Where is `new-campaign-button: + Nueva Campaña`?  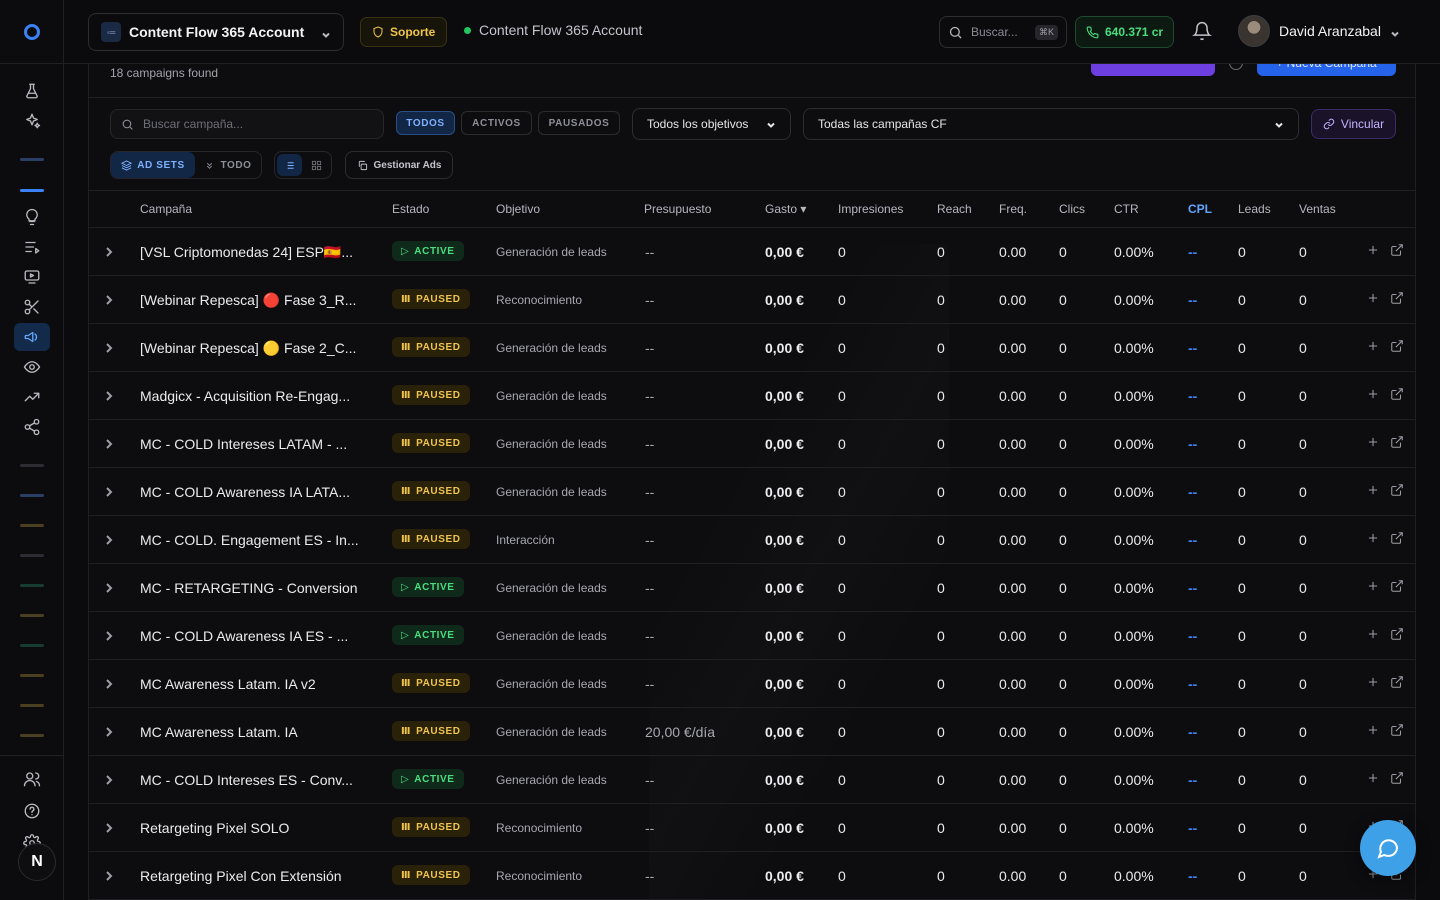 new-campaign-button: + Nueva Campaña is located at coordinates (1326, 70).